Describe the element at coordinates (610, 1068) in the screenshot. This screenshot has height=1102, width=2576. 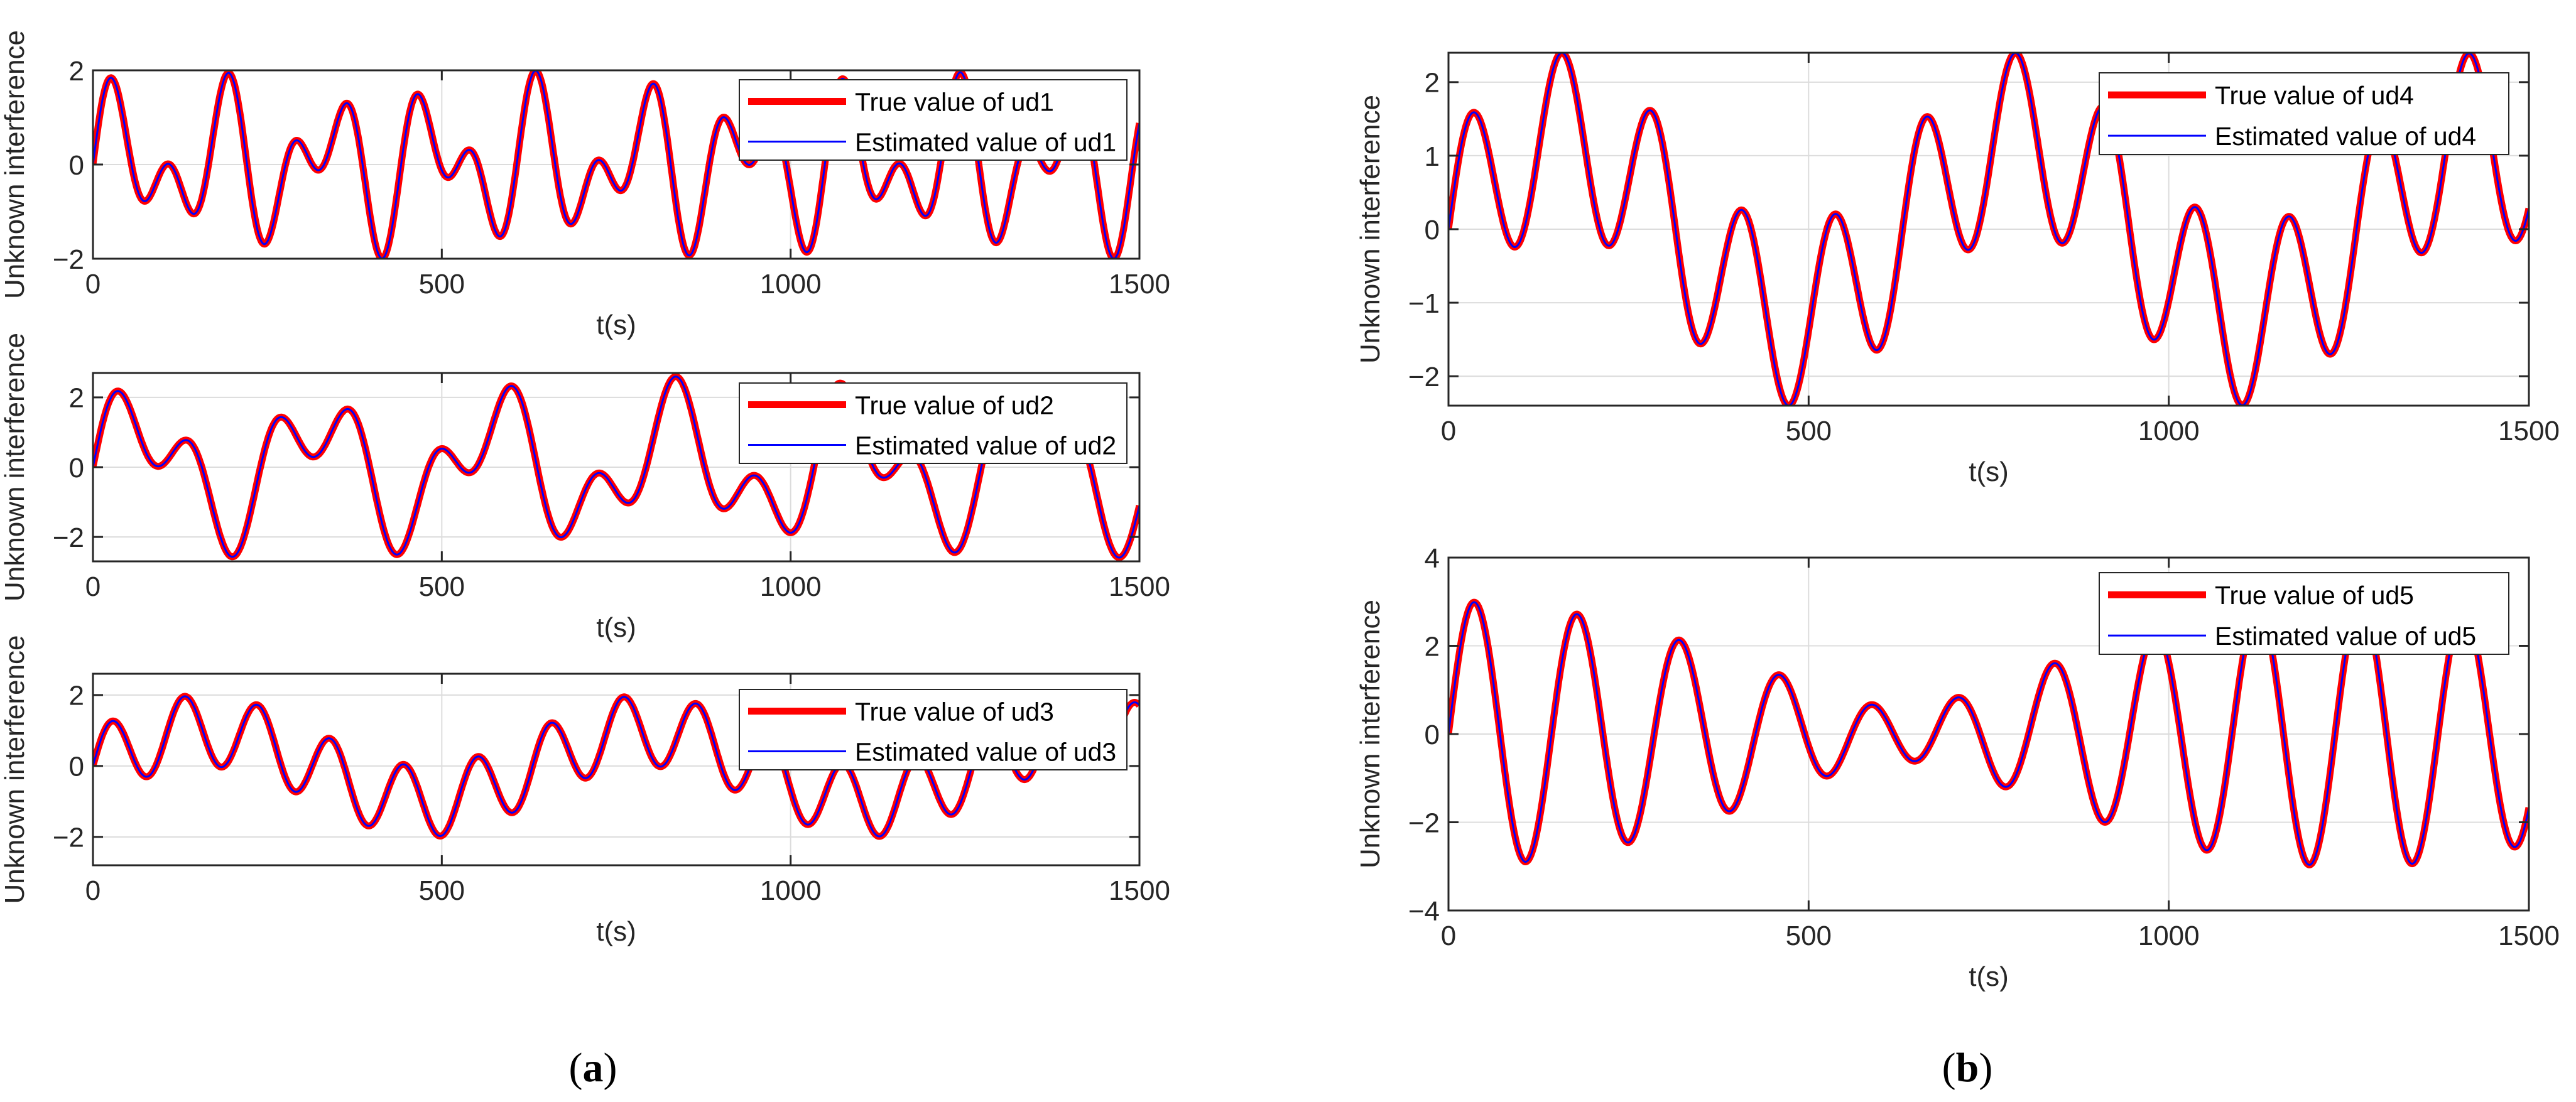
I see `panel-label-a-close: )` at that location.